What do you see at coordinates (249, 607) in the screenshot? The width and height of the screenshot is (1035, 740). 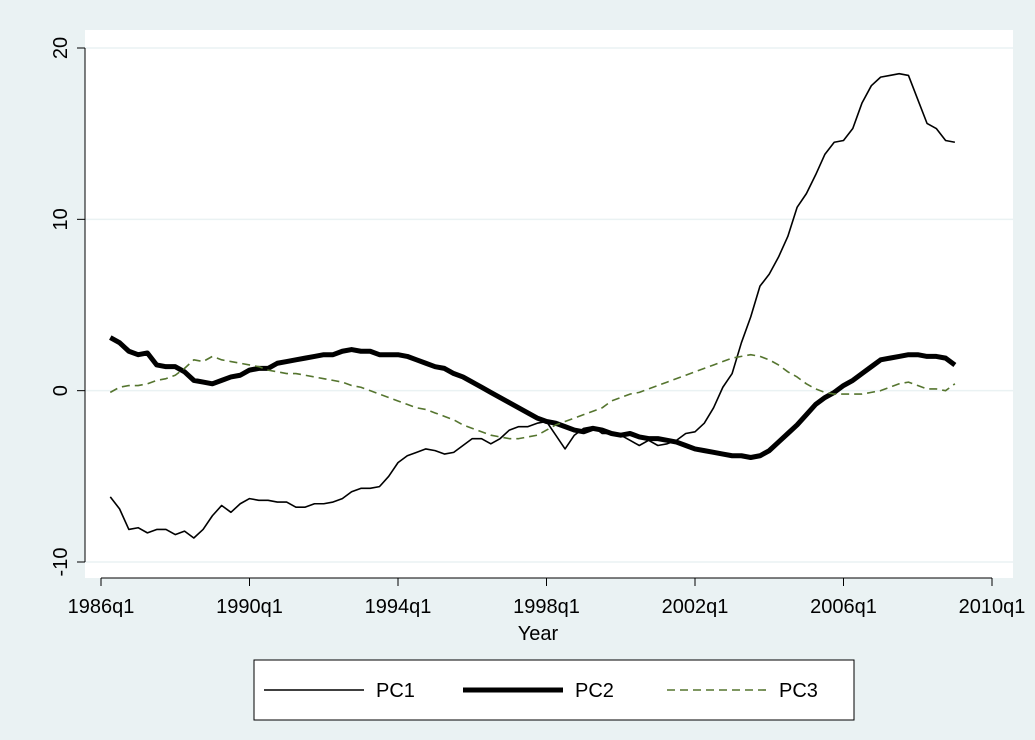 I see `x-tick-label: 1990q1` at bounding box center [249, 607].